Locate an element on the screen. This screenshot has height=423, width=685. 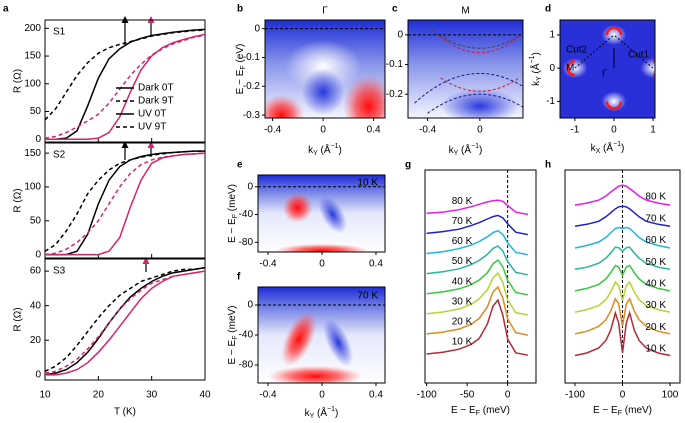
annotation: M is located at coordinates (570, 68).